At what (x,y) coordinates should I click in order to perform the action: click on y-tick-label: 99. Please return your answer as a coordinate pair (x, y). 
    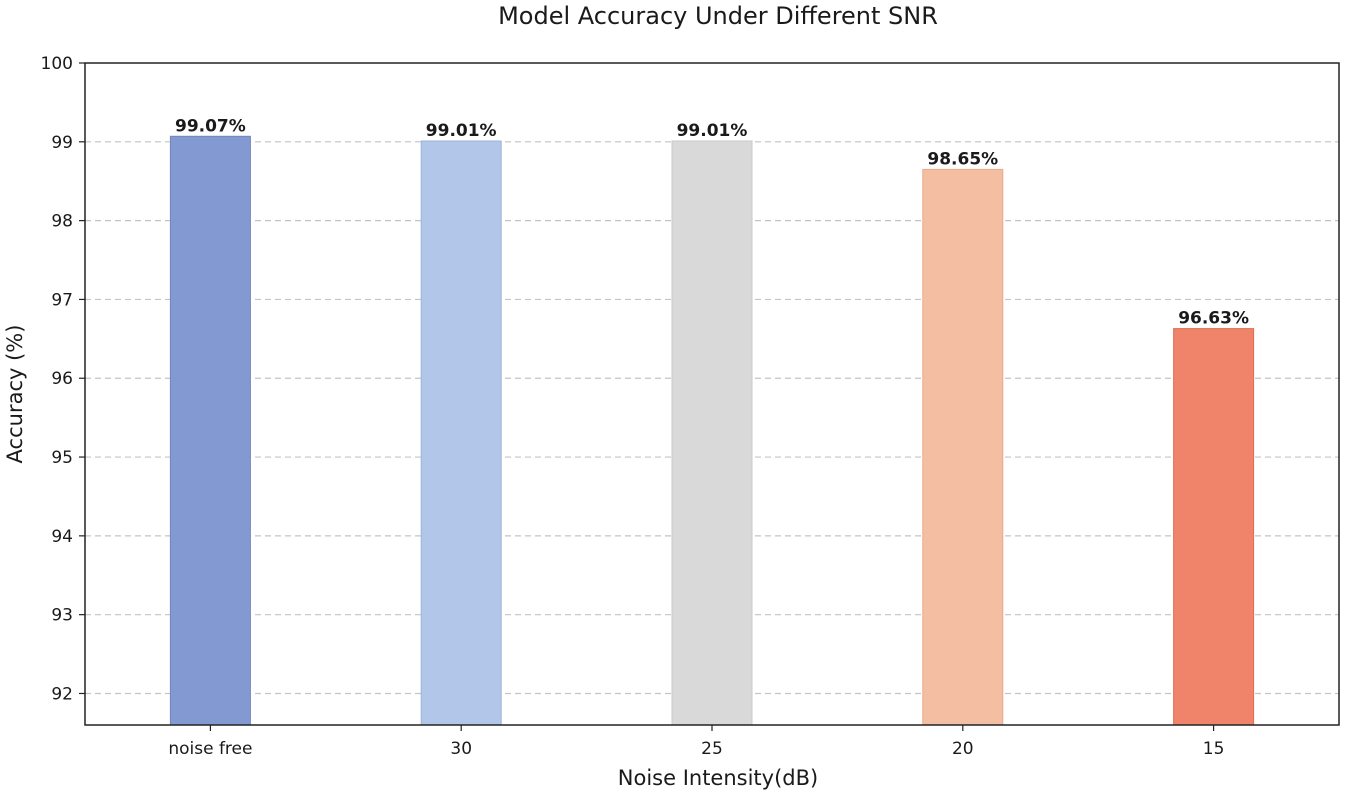
    Looking at the image, I should click on (62, 143).